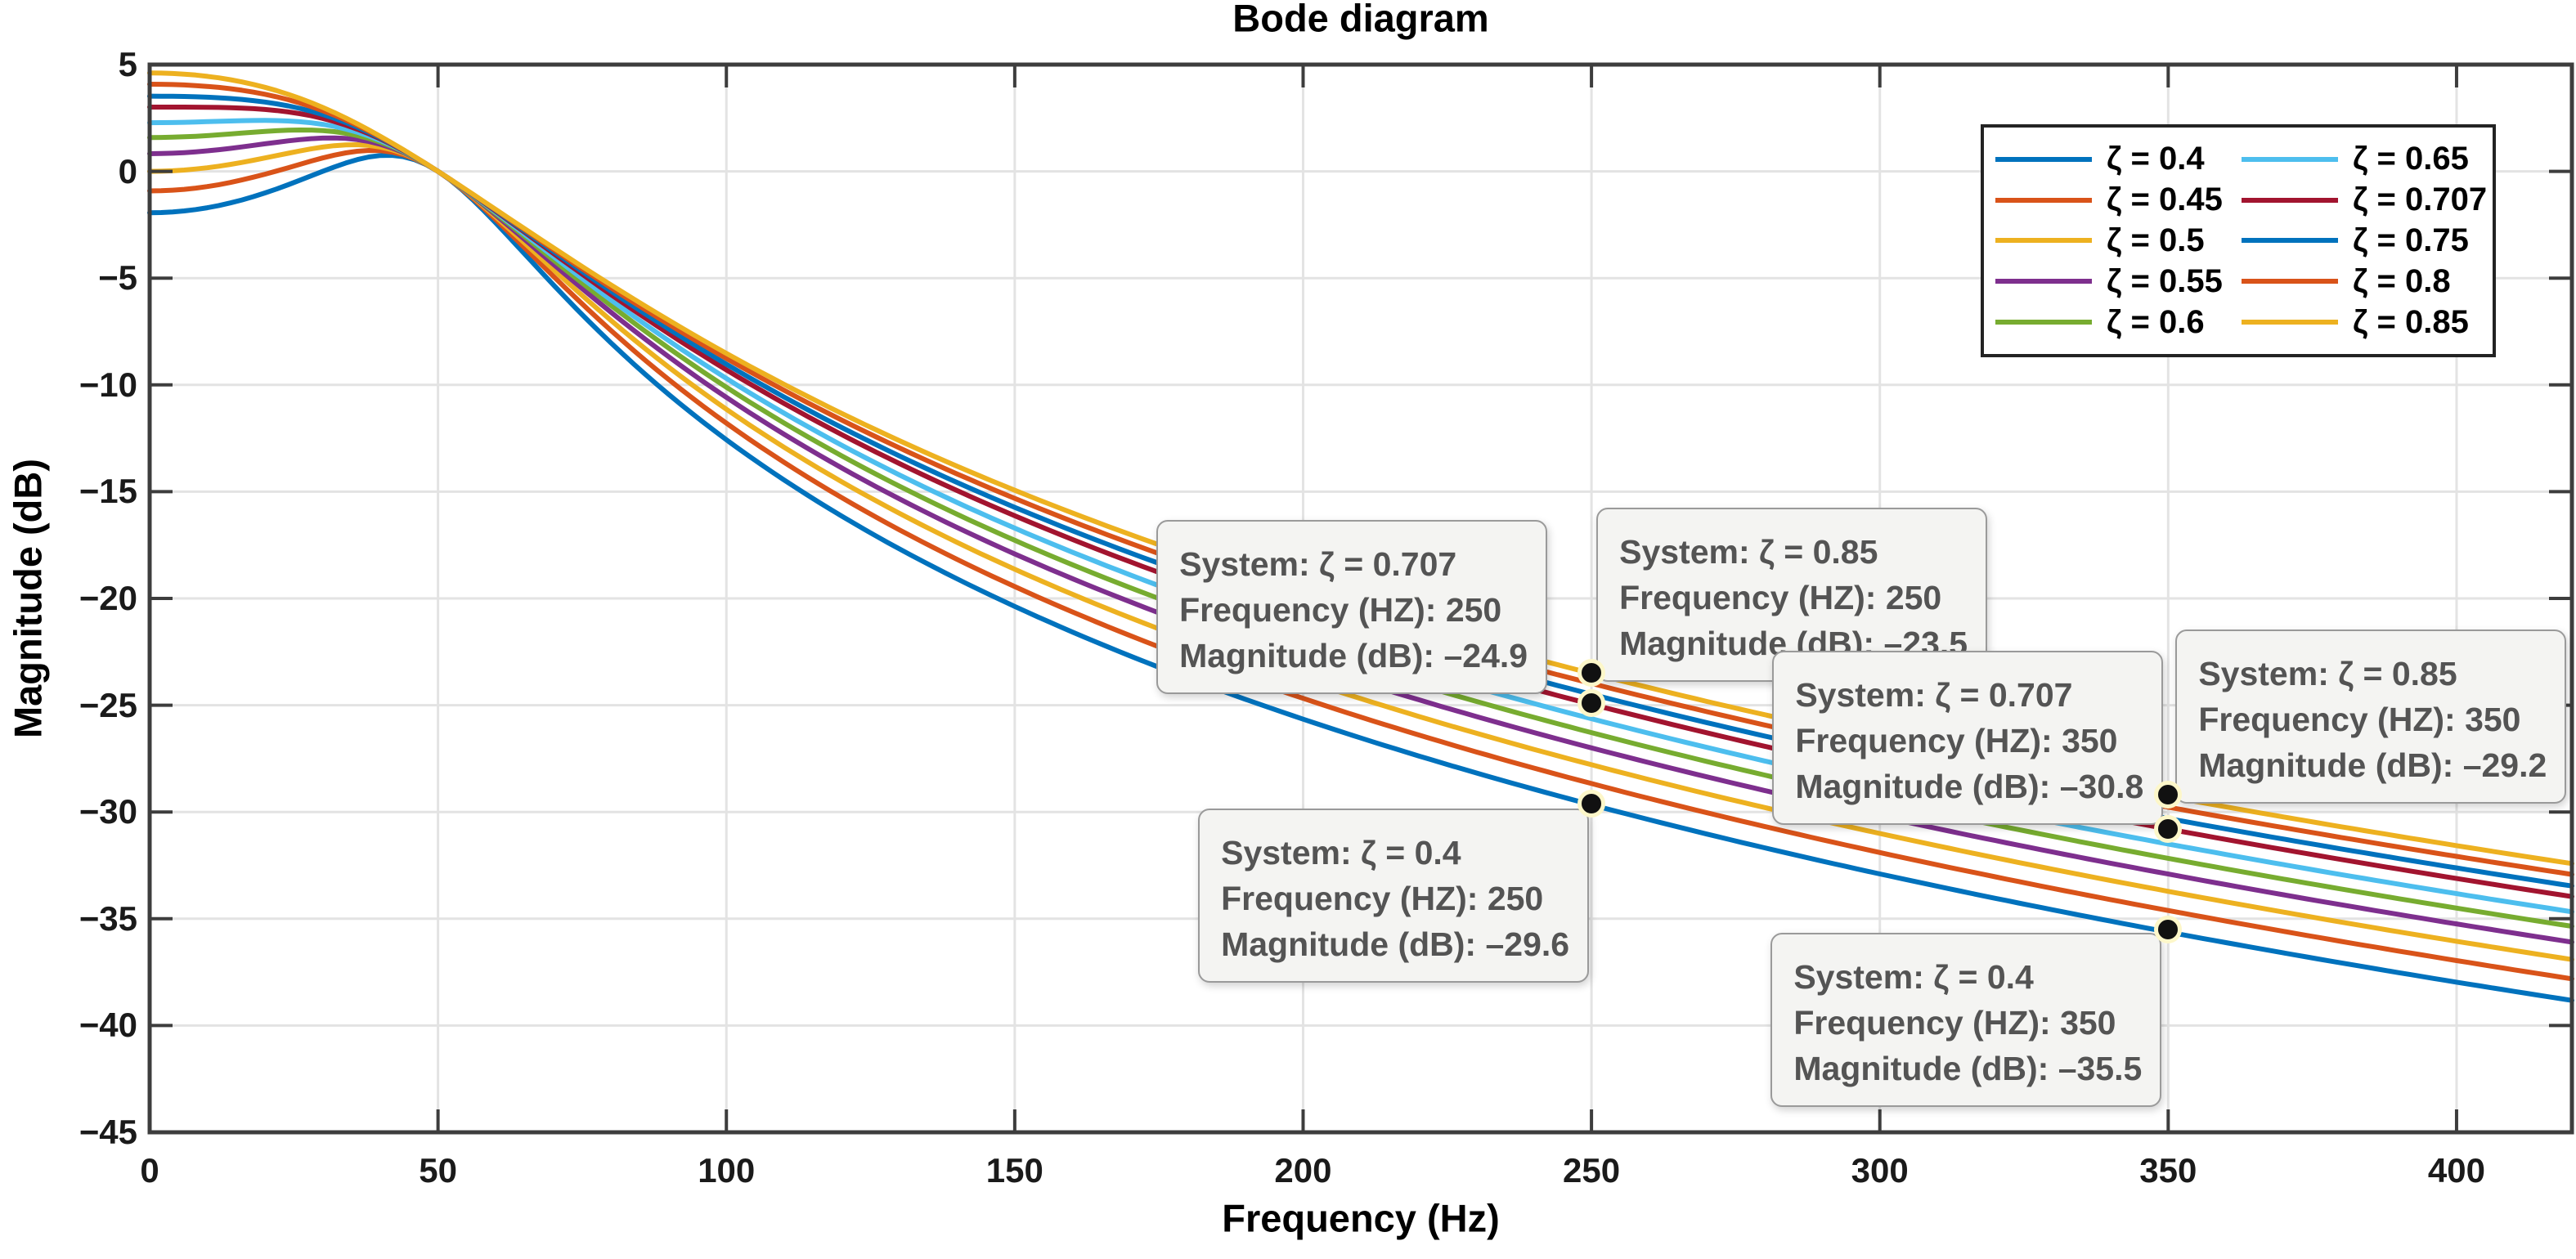 The width and height of the screenshot is (2576, 1259). Describe the element at coordinates (438, 1170) in the screenshot. I see `x-tick-label: 50` at that location.